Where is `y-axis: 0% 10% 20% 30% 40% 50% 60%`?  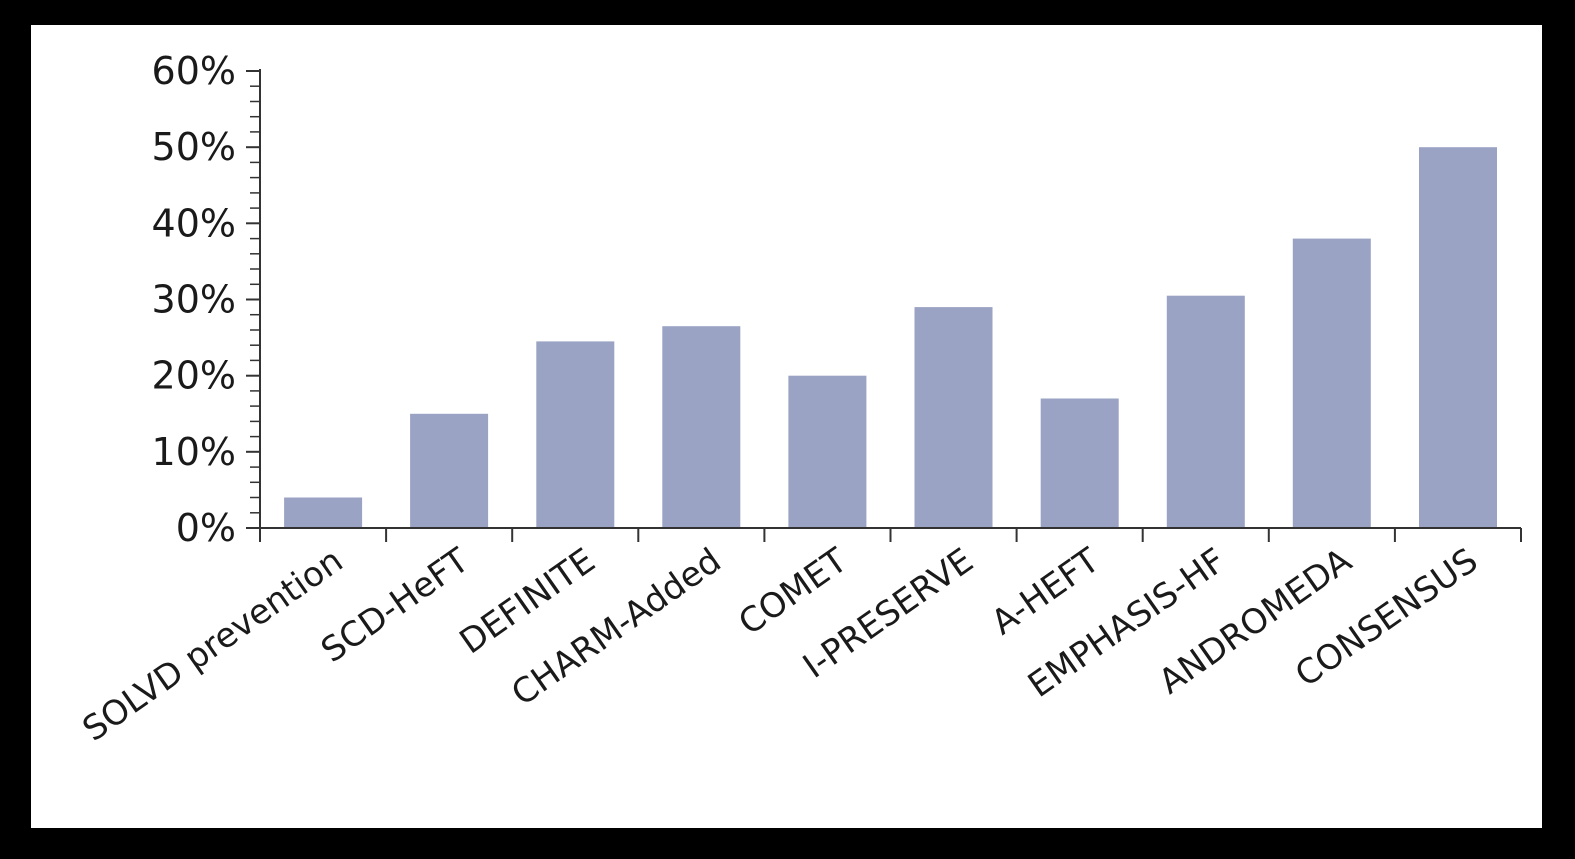
y-axis: 0% 10% 20% 30% 40% 50% 60% is located at coordinates (206, 299).